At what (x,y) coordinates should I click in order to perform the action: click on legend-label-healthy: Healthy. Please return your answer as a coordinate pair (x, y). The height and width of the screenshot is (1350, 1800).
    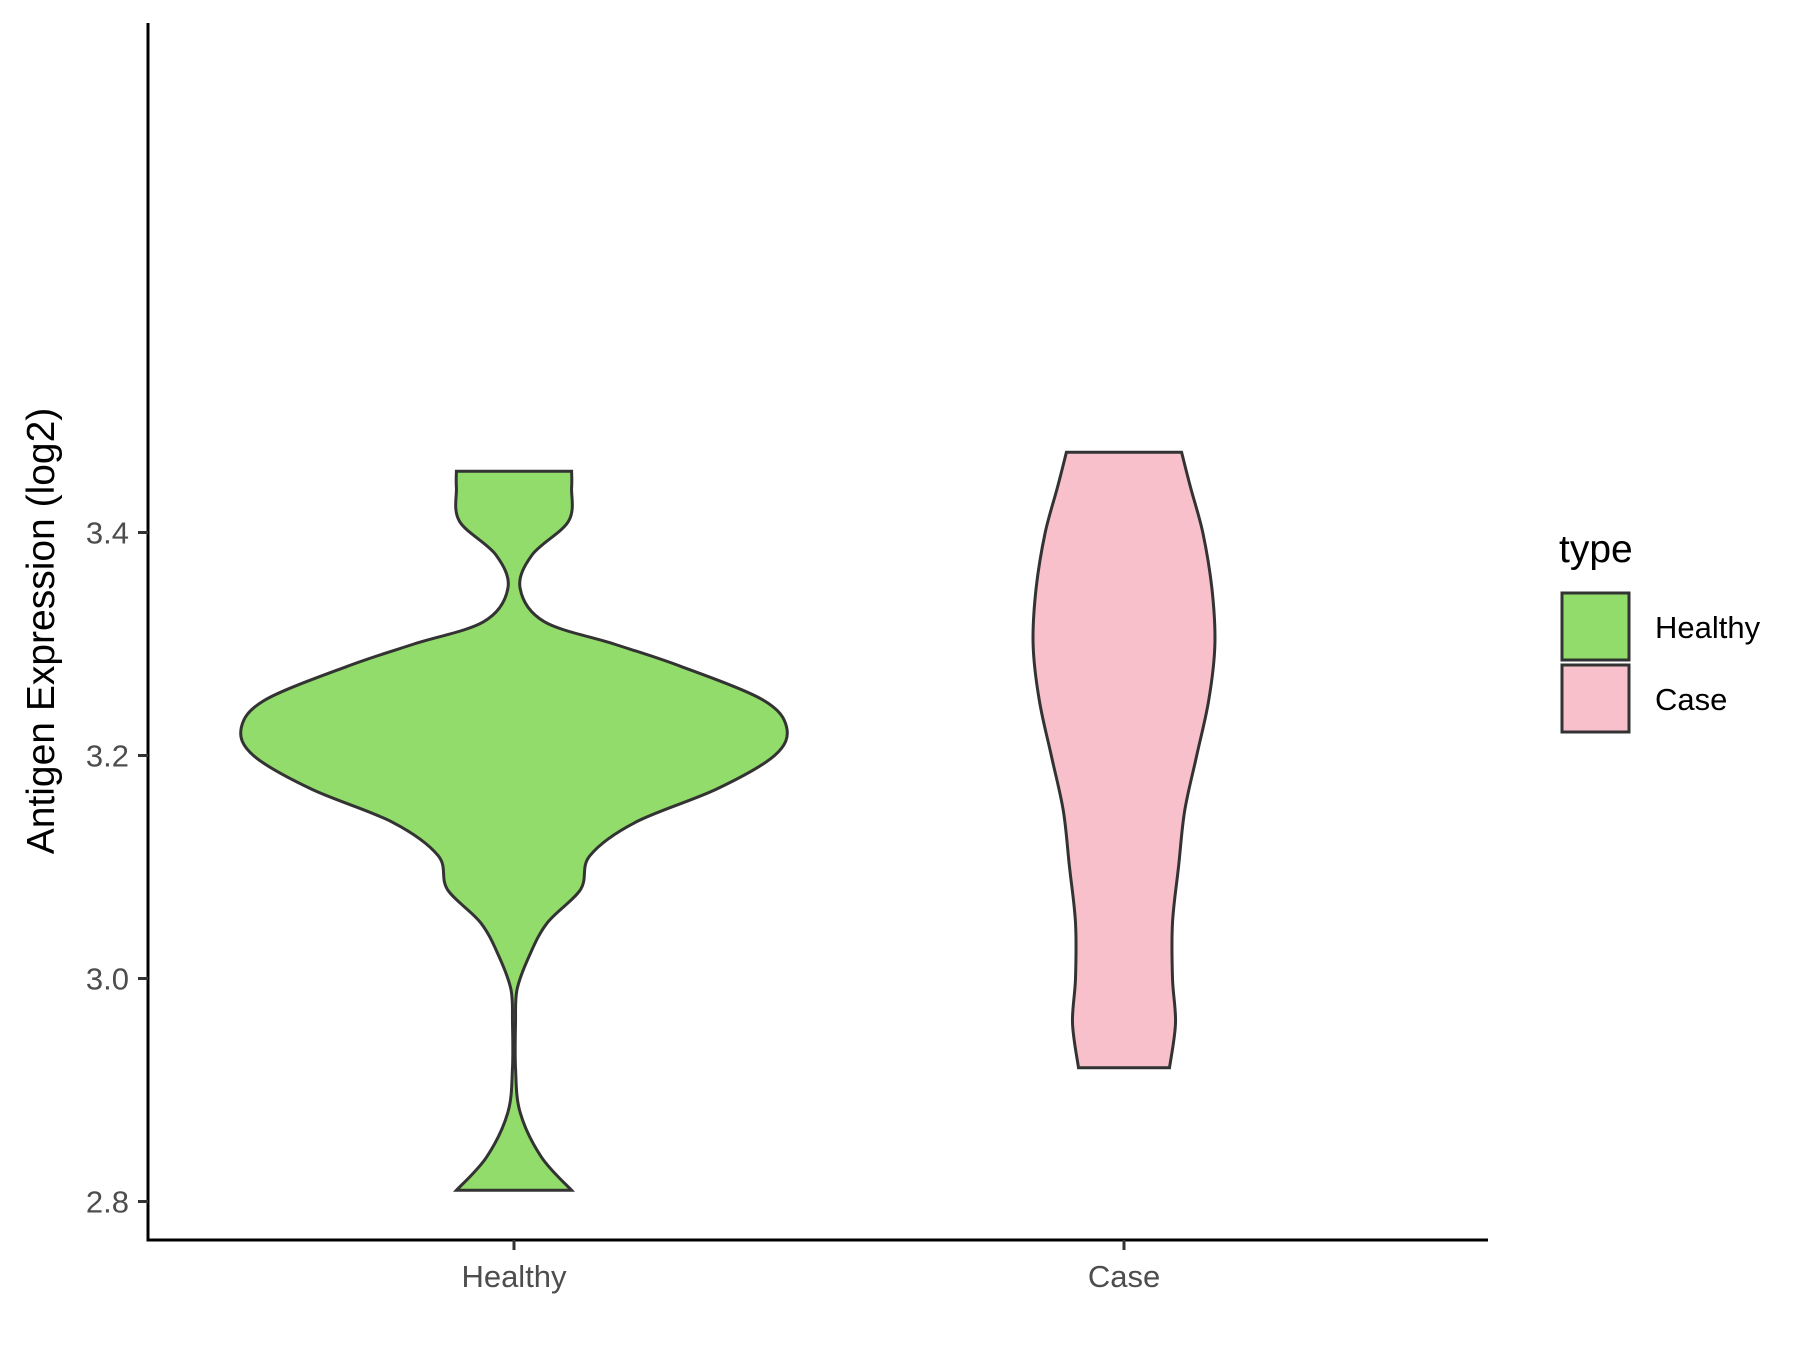
    Looking at the image, I should click on (1708, 627).